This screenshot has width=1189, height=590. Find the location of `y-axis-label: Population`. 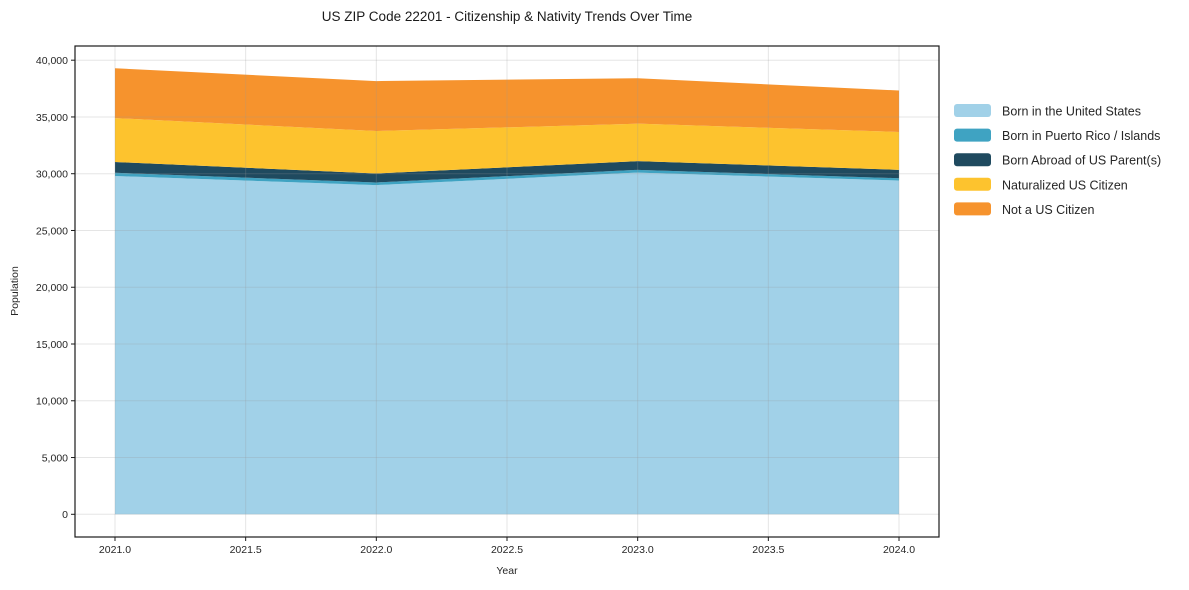

y-axis-label: Population is located at coordinates (15, 291).